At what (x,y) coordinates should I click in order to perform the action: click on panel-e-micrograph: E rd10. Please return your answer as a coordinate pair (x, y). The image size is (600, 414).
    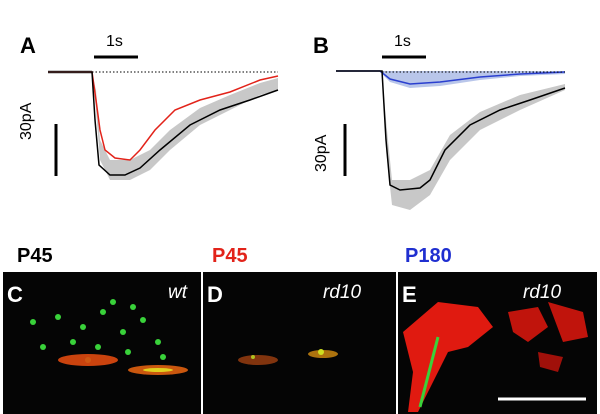
    Looking at the image, I should click on (497, 343).